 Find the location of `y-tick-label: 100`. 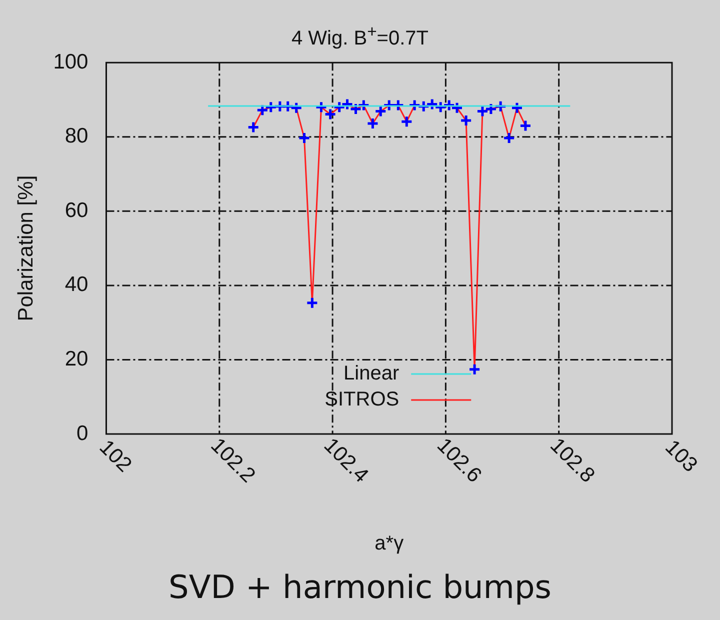

y-tick-label: 100 is located at coordinates (70, 62).